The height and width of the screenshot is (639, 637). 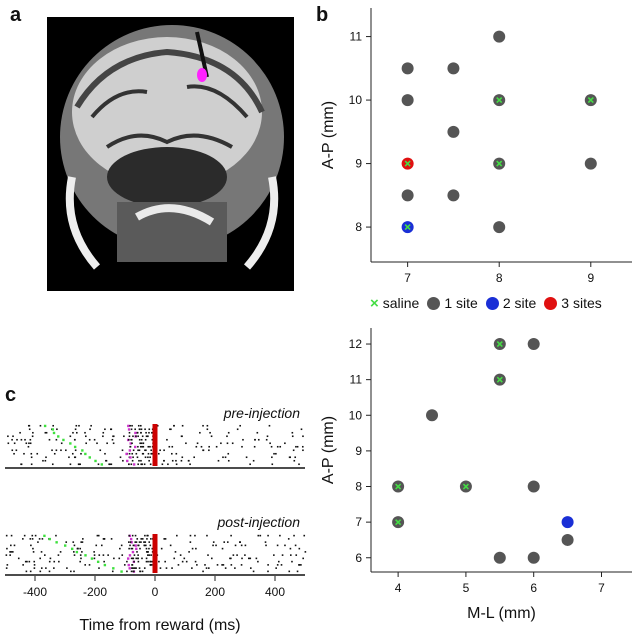 I want to click on y-tick-label: 7, so click(x=358, y=522).